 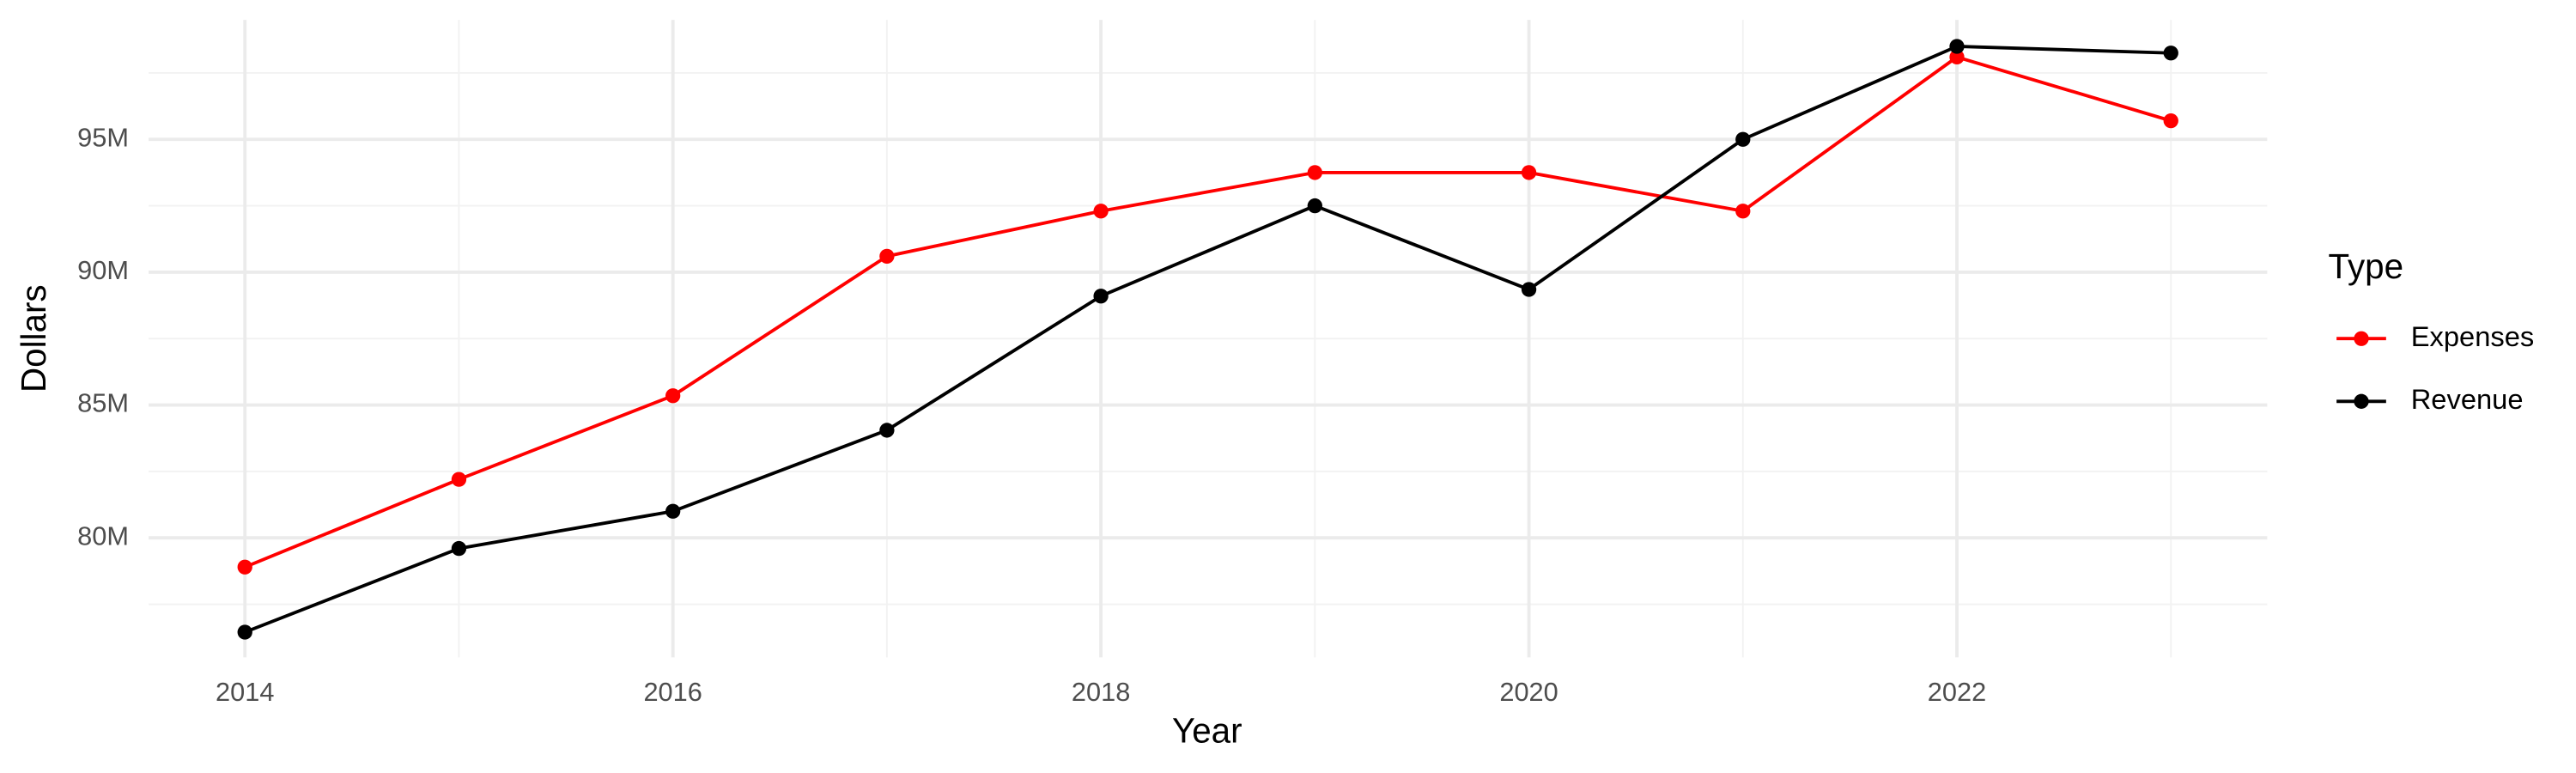 I want to click on x-axis-title: Year, so click(x=1207, y=731).